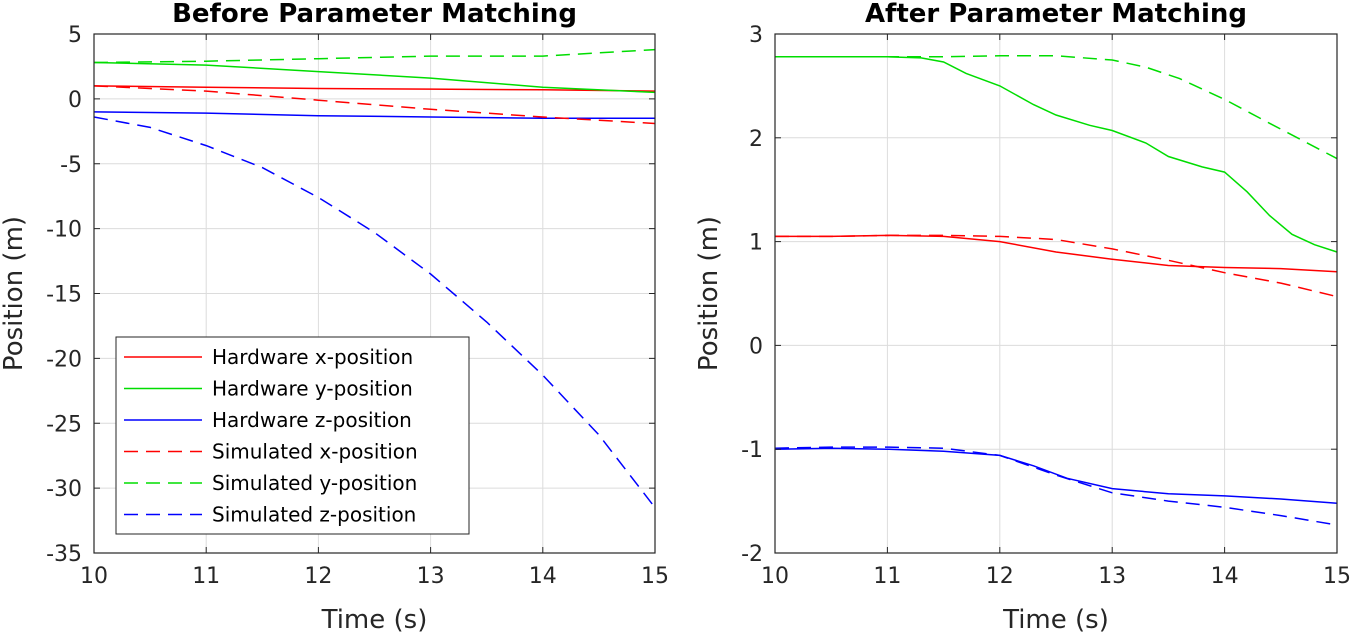 Image resolution: width=1353 pixels, height=633 pixels. I want to click on series-line-simulated-z-position, so click(1056, 486).